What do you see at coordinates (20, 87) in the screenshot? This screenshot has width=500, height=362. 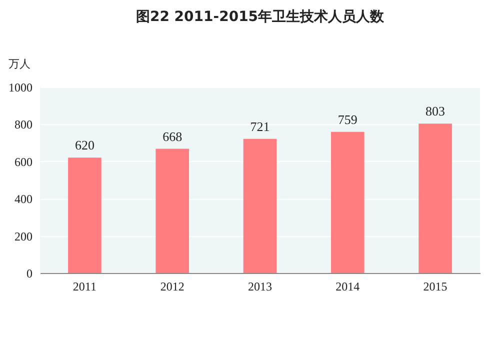 I see `y-tick-label: 1000` at bounding box center [20, 87].